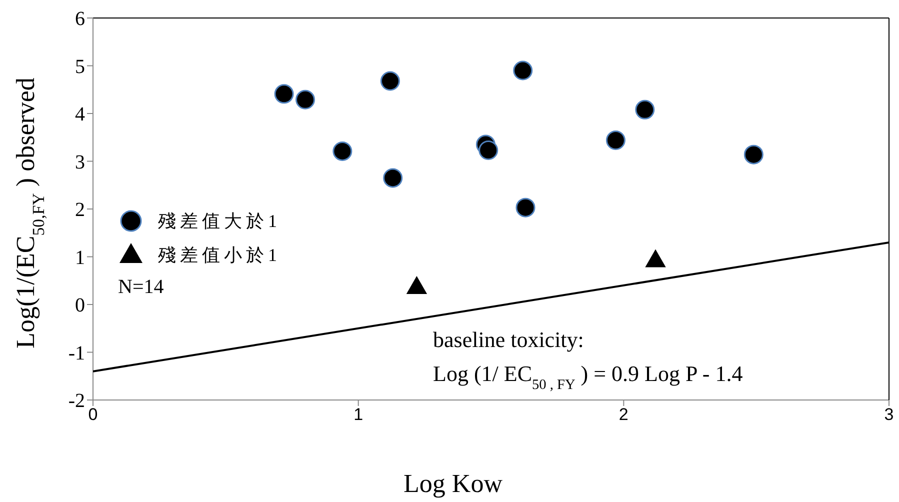 This screenshot has height=502, width=899. What do you see at coordinates (219, 255) in the screenshot?
I see `legend-label: 殘差值小於1` at bounding box center [219, 255].